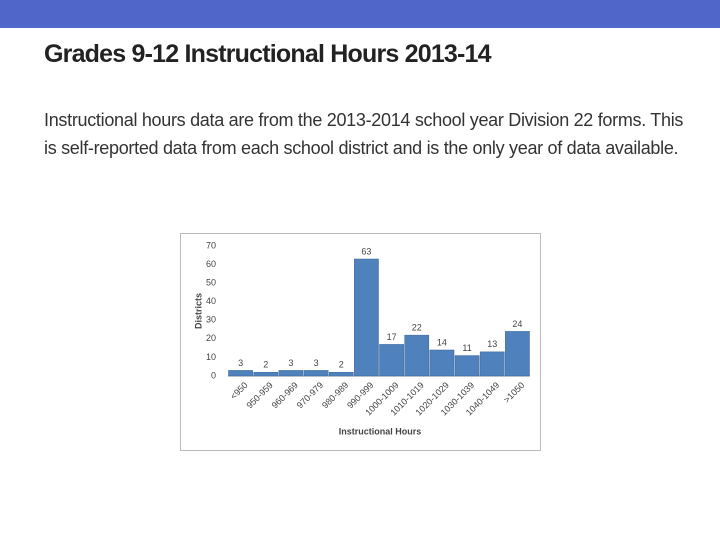  What do you see at coordinates (492, 344) in the screenshot?
I see `value-label: 13` at bounding box center [492, 344].